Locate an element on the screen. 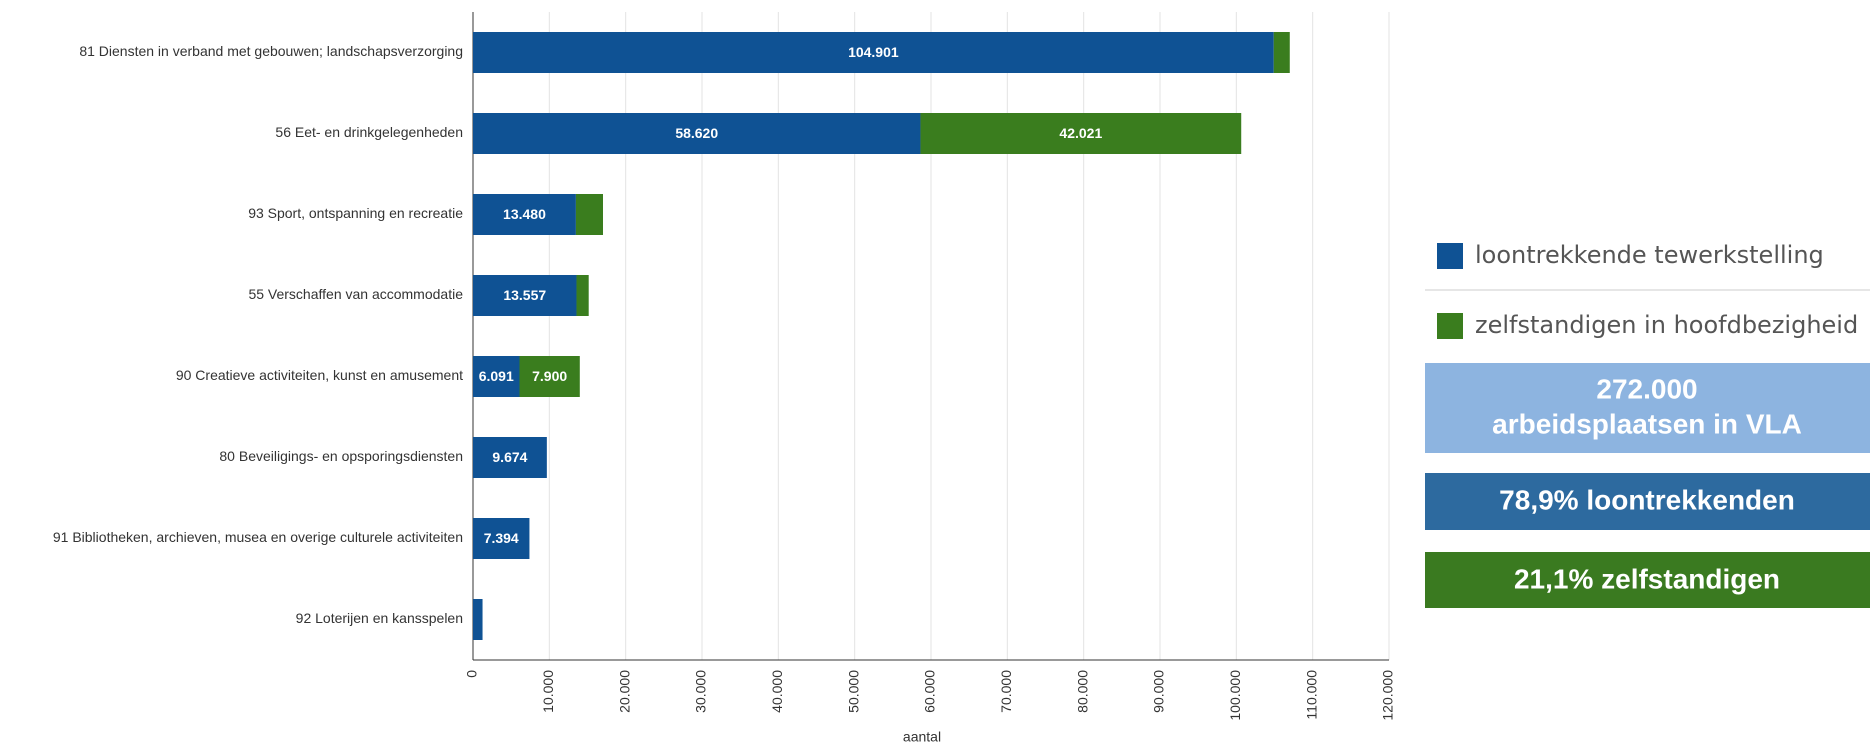  x-tick-label: 50.000 is located at coordinates (853, 691).